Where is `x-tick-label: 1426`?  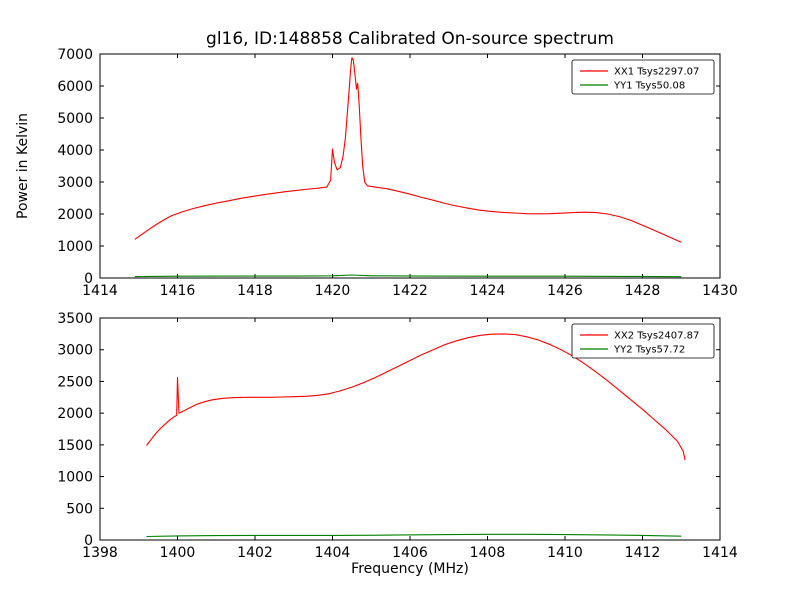 x-tick-label: 1426 is located at coordinates (565, 291).